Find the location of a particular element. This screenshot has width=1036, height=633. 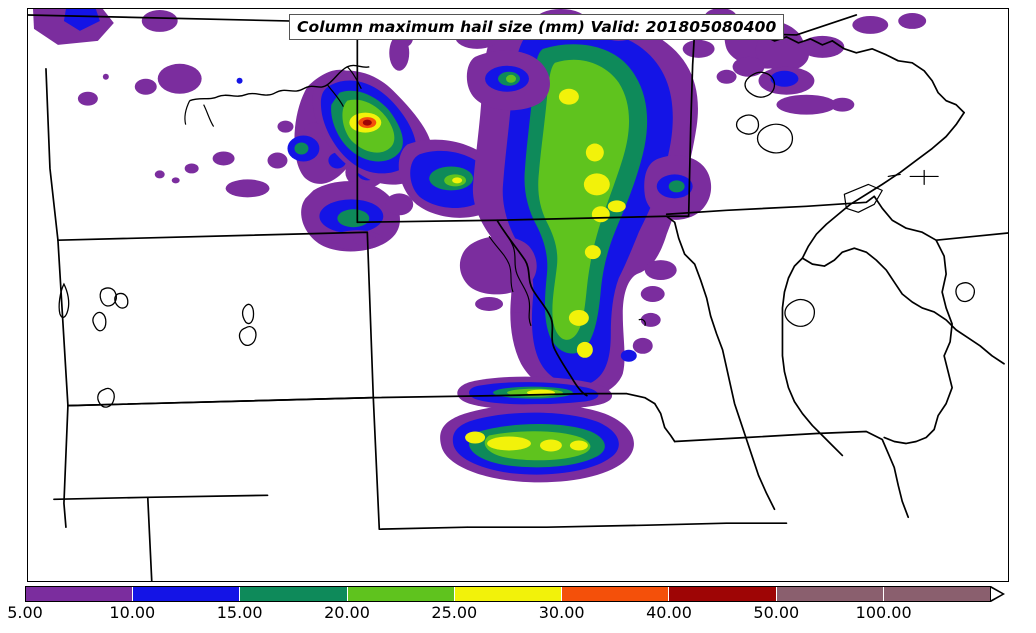

lake-superior-north is located at coordinates (883, 185).